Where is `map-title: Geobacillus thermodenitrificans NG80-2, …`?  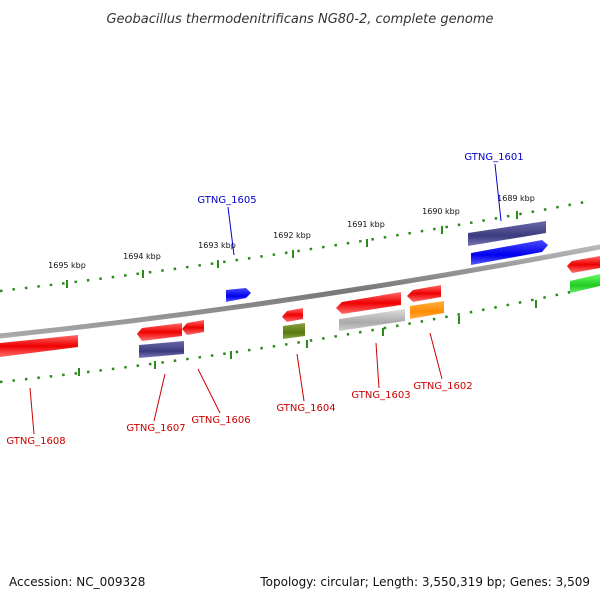 map-title: Geobacillus thermodenitrificans NG80-2, … is located at coordinates (299, 19).